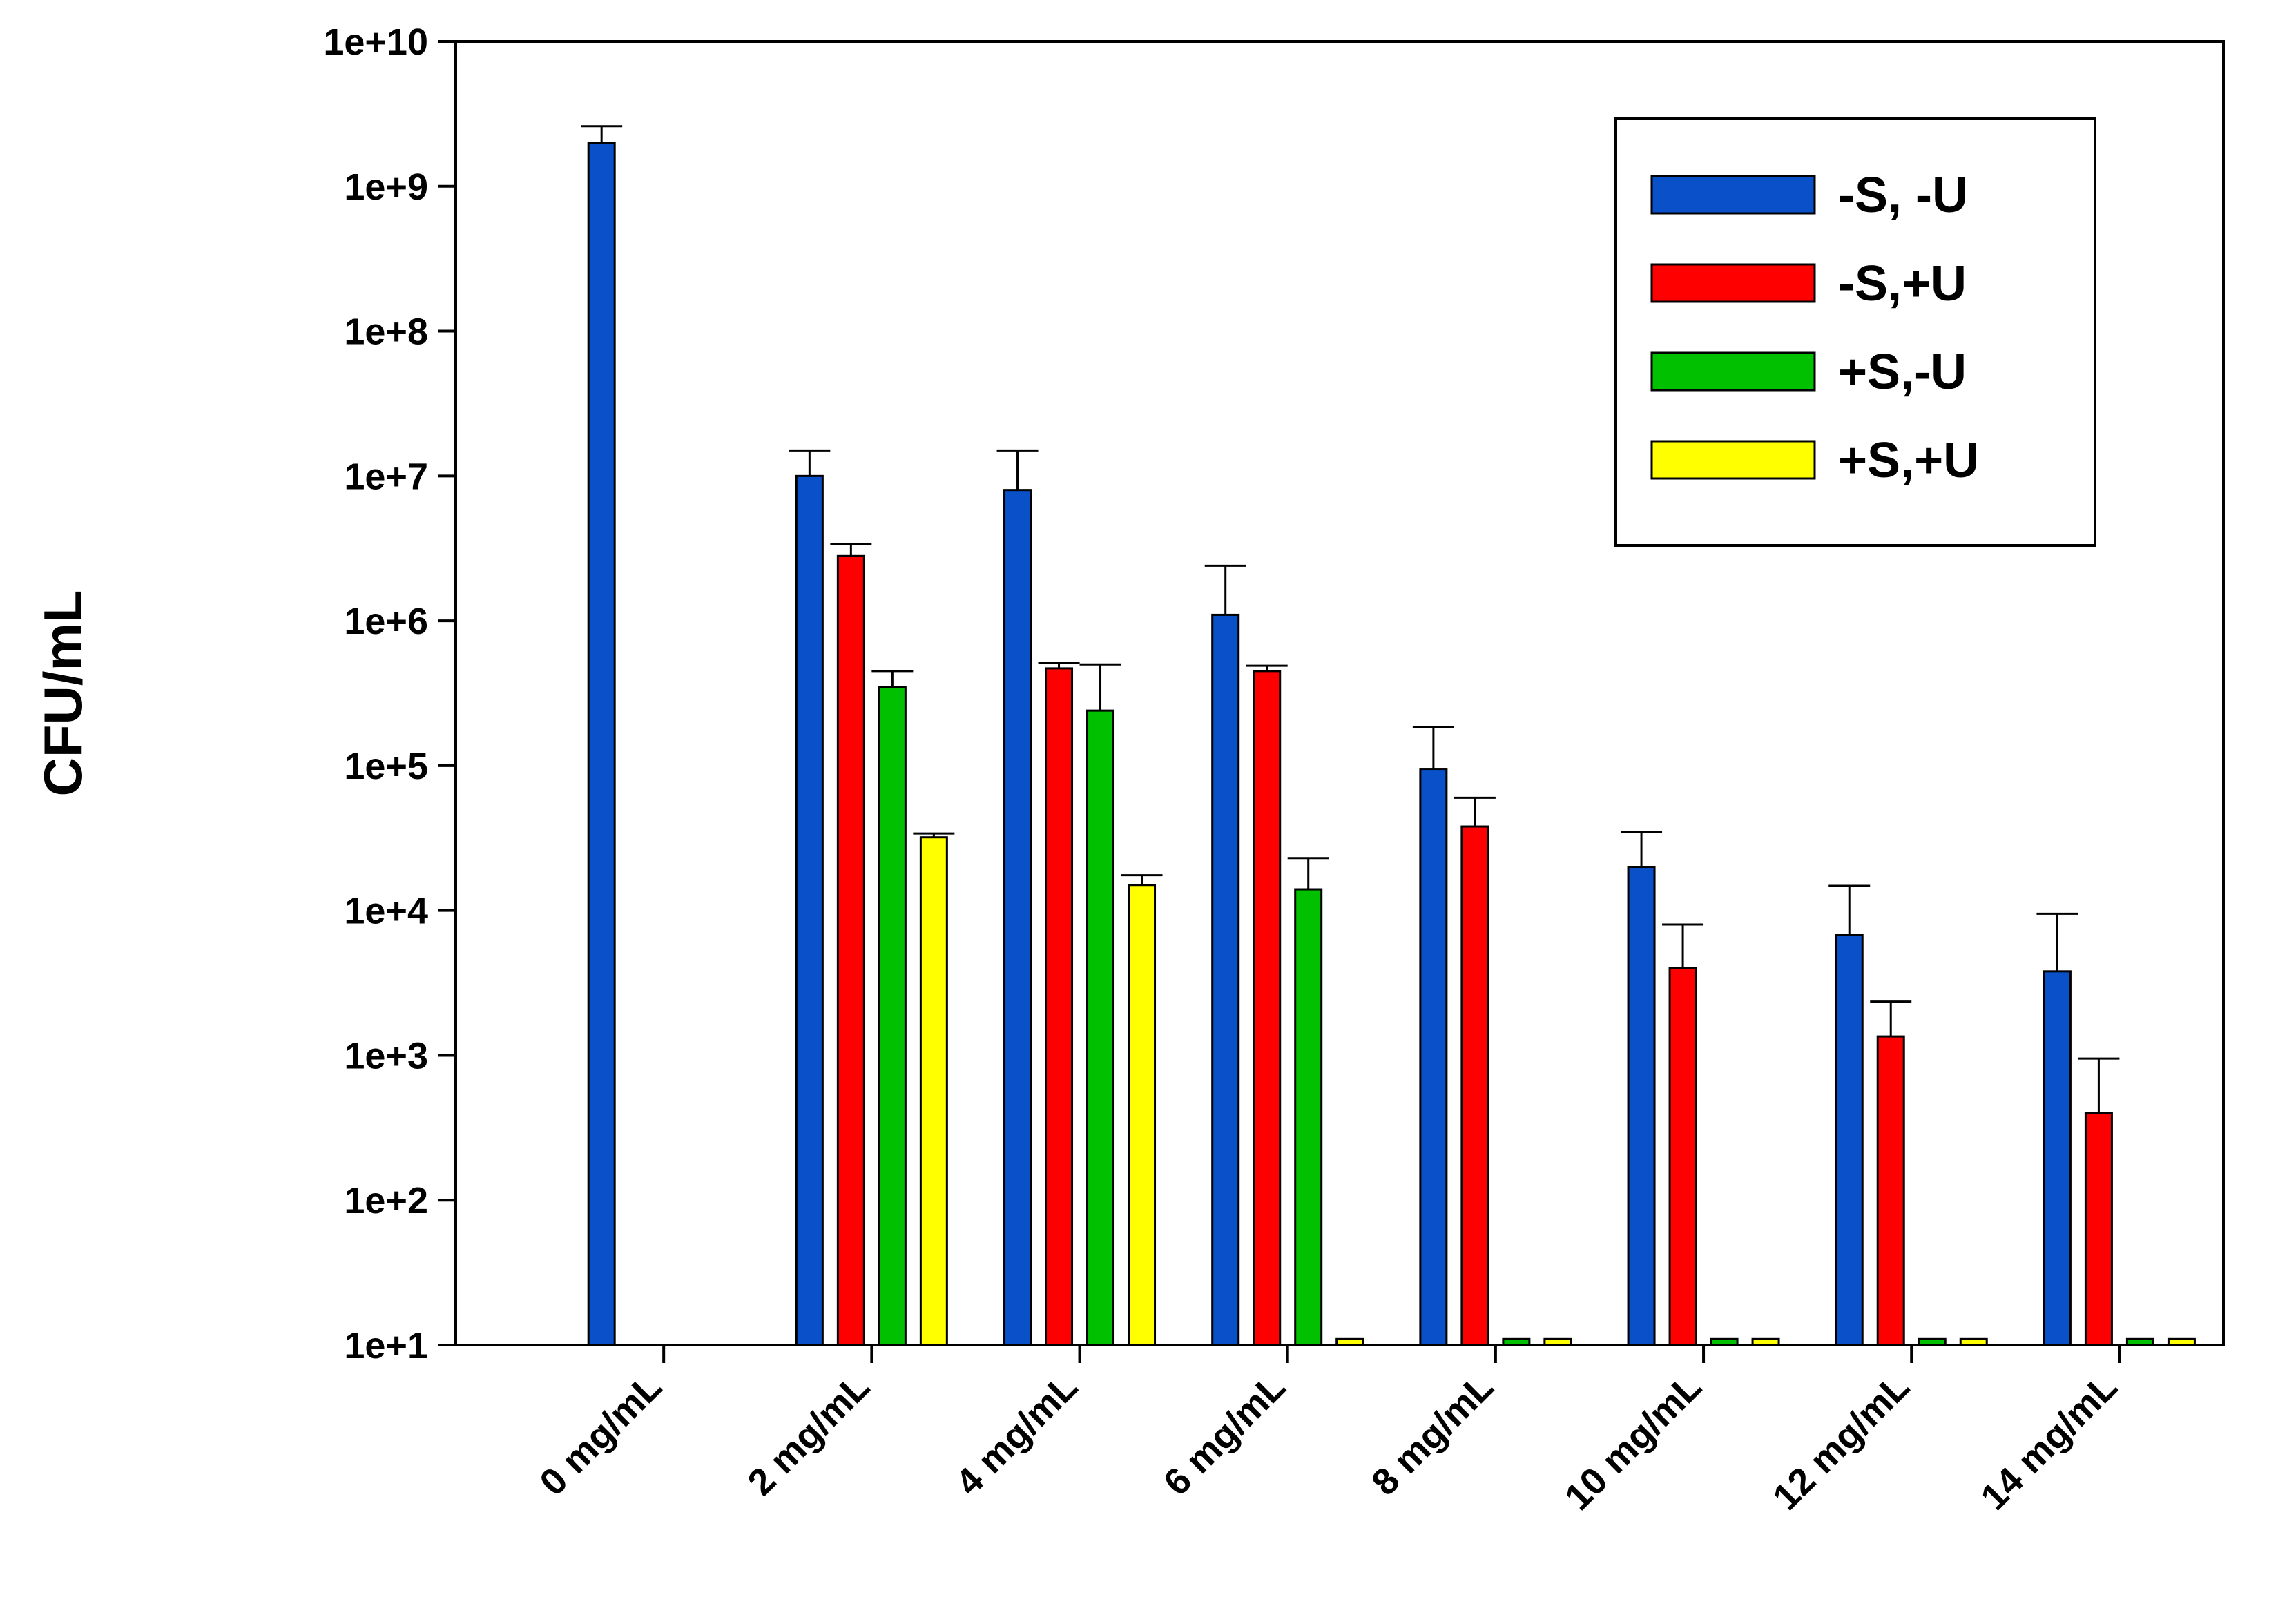 Image resolution: width=2278 pixels, height=1624 pixels. I want to click on legend-label: +S,-U, so click(1902, 372).